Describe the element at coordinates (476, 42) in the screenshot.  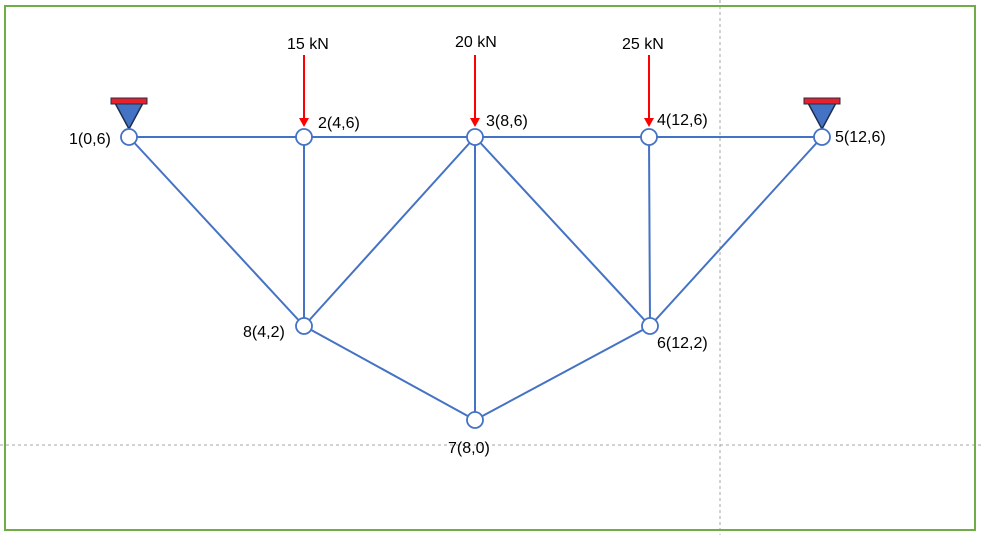
I see `load-label-node-3: 20 kN` at that location.